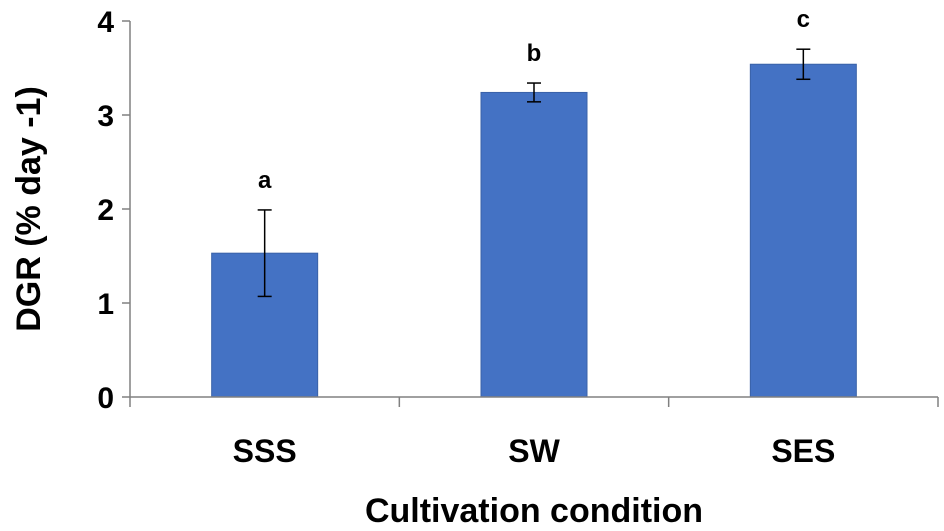  What do you see at coordinates (105, 398) in the screenshot?
I see `y-tick-label-0: 0` at bounding box center [105, 398].